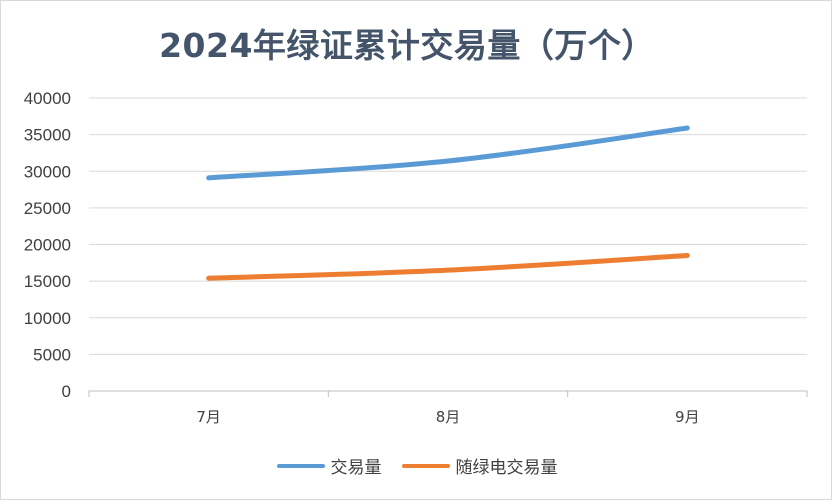 This screenshot has width=832, height=500. Describe the element at coordinates (448, 393) in the screenshot. I see `x-axis` at that location.